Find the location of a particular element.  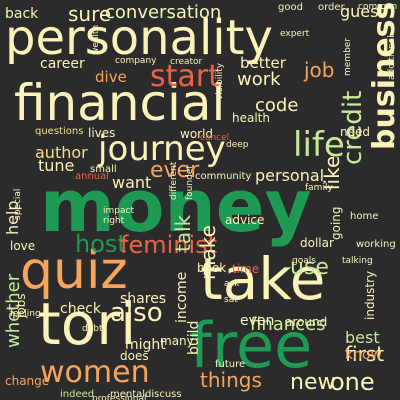

word-impact: impact is located at coordinates (118, 211).